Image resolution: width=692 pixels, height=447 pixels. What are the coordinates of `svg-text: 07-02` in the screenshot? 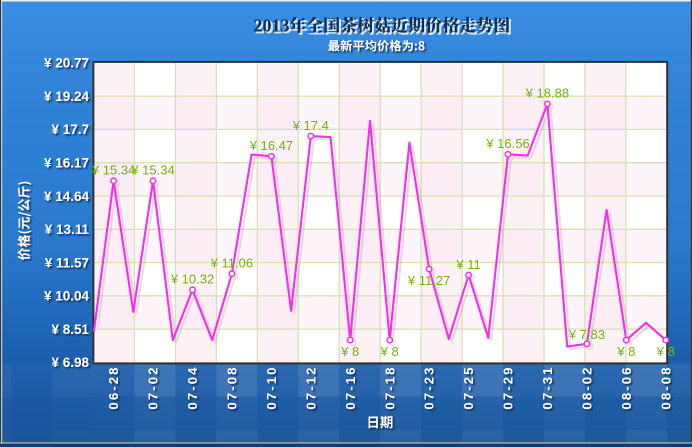 It's located at (153, 387).